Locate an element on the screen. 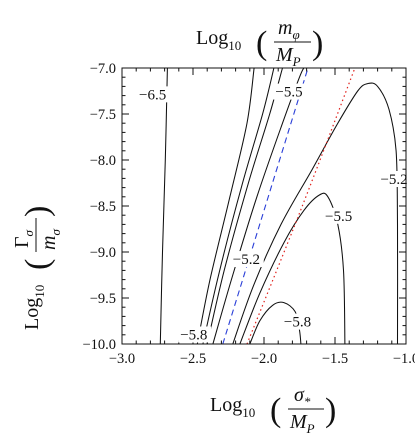 The height and width of the screenshot is (433, 415). contour-label-5: −5.8 is located at coordinates (297, 323).